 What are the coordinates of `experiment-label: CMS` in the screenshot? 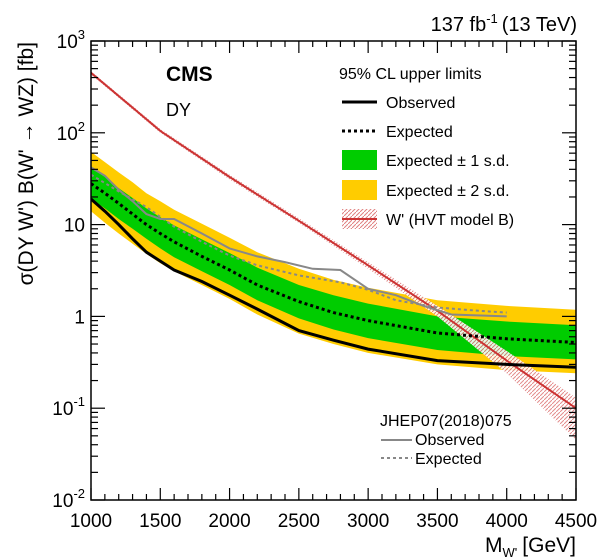 It's located at (189, 74).